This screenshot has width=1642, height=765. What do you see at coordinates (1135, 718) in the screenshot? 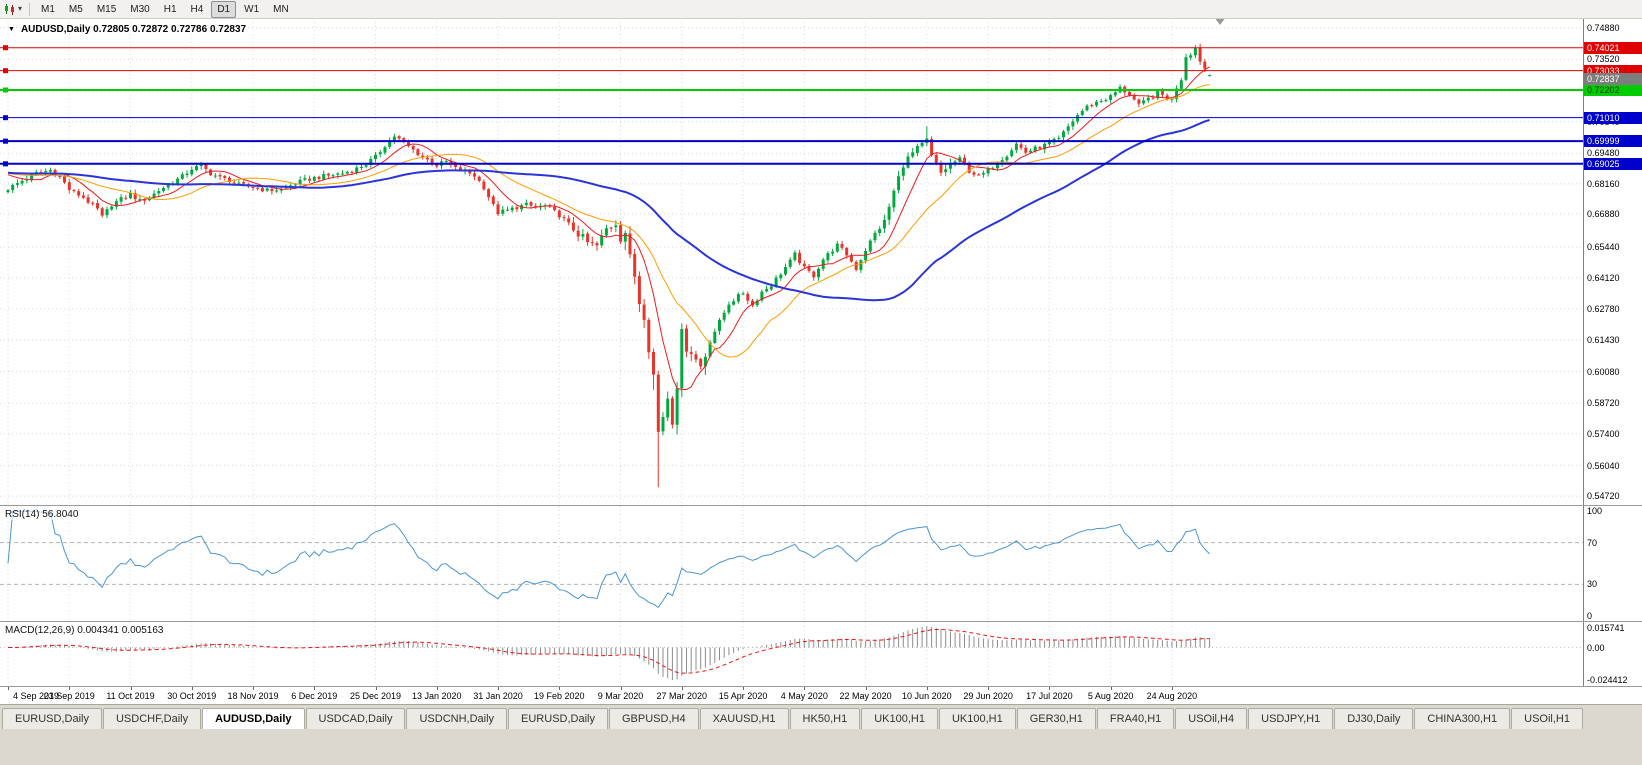
I see `tab-fra40-h1: FRA40,H1` at bounding box center [1135, 718].